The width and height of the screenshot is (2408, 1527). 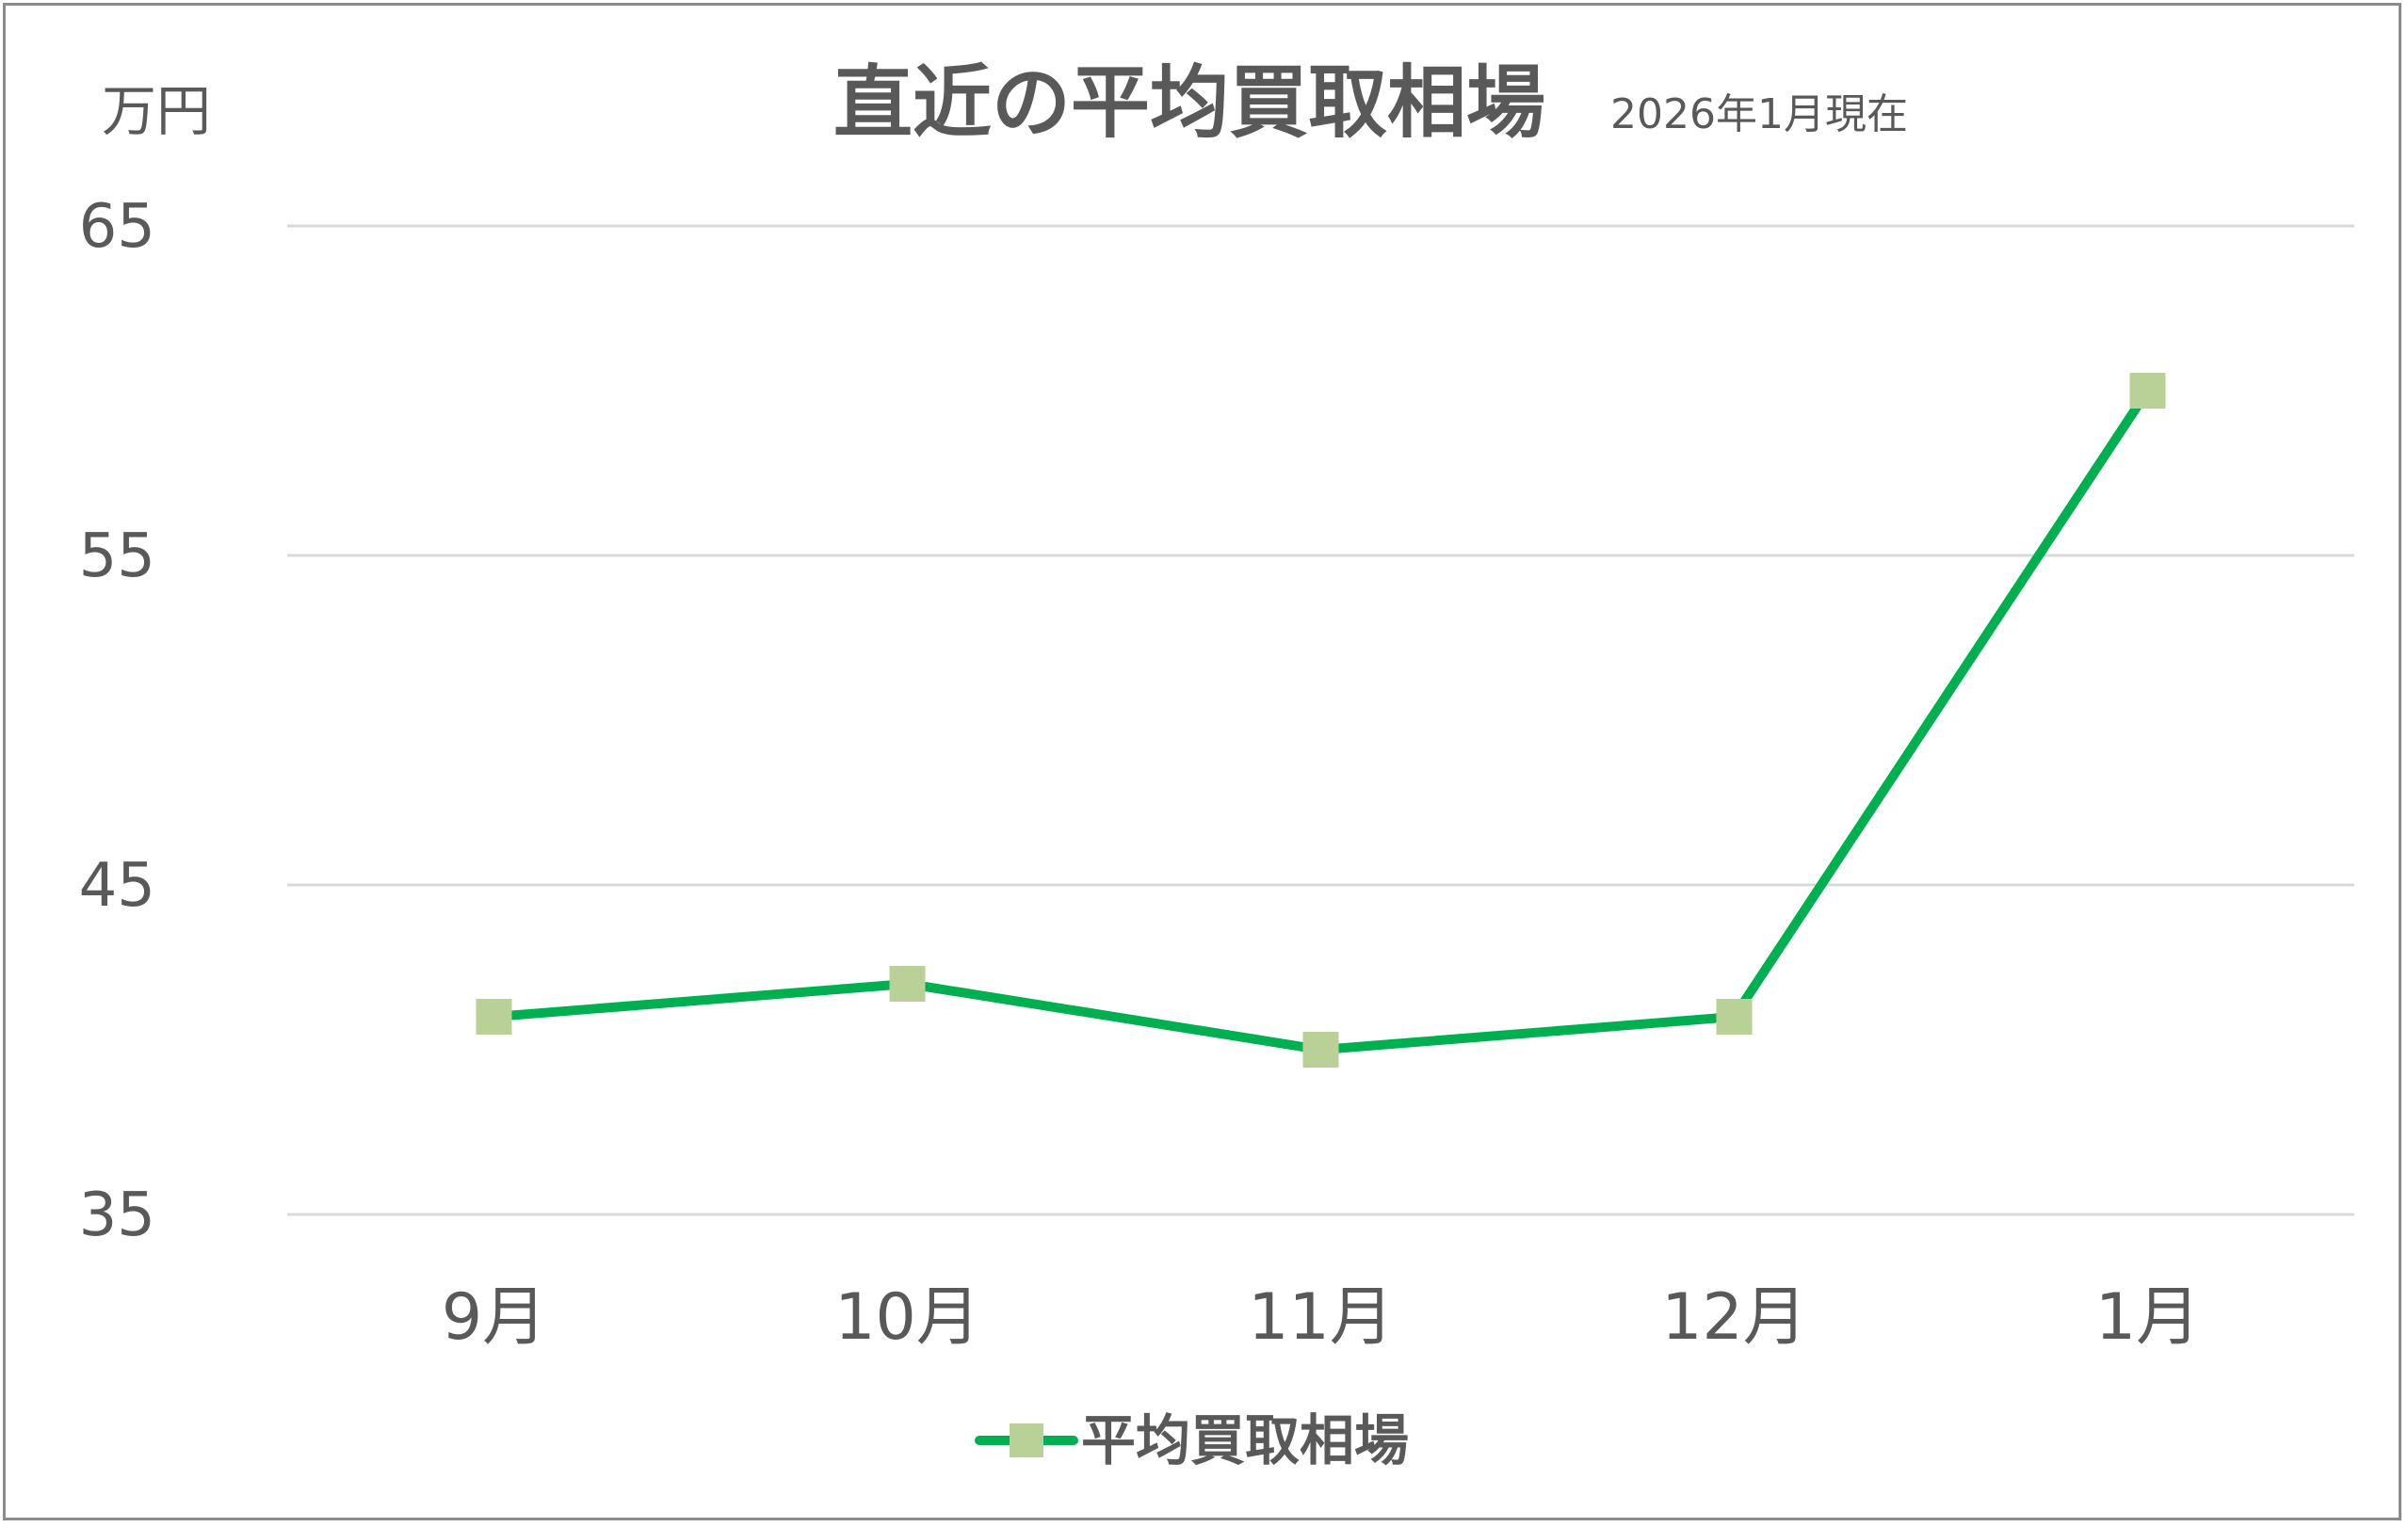 What do you see at coordinates (1759, 114) in the screenshot?
I see `chart-subtitle: 2026年1月現在` at bounding box center [1759, 114].